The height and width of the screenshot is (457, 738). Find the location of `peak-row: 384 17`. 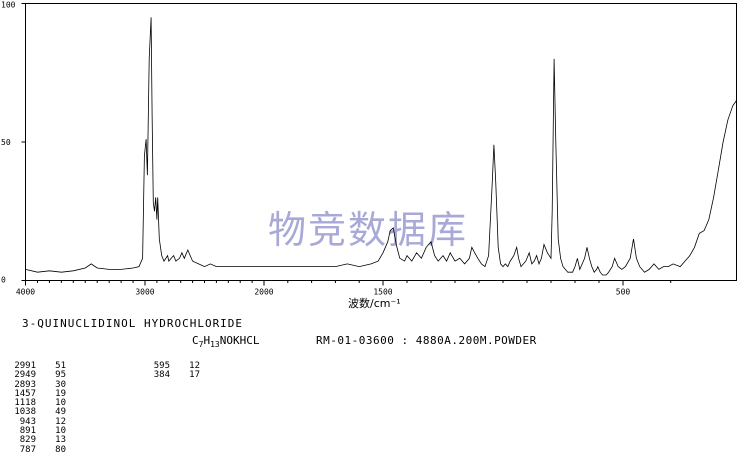

peak-row: 384 17 is located at coordinates (171, 375).